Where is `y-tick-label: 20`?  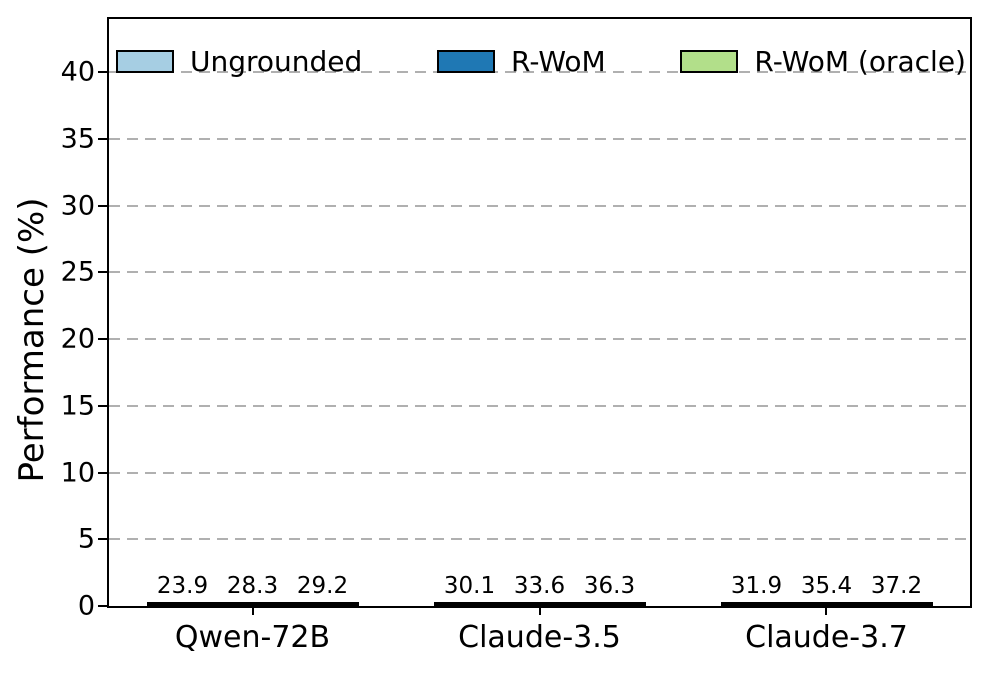
y-tick-label: 20 is located at coordinates (77, 339).